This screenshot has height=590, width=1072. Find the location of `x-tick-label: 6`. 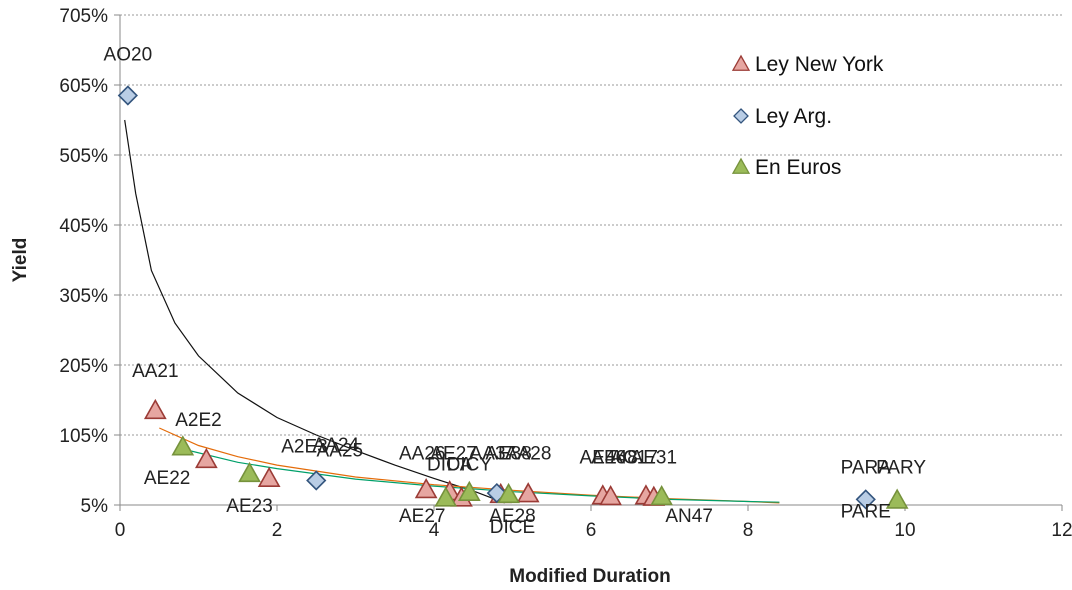

x-tick-label: 6 is located at coordinates (591, 530).